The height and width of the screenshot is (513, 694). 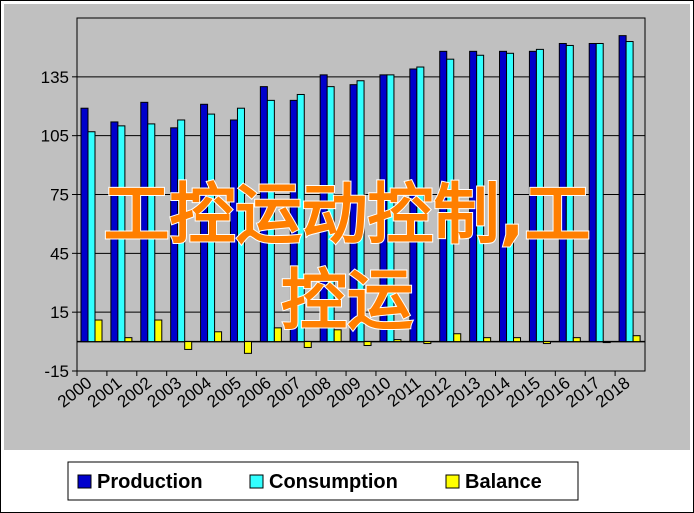 What do you see at coordinates (151, 233) in the screenshot?
I see `bar-consumption-2002` at bounding box center [151, 233].